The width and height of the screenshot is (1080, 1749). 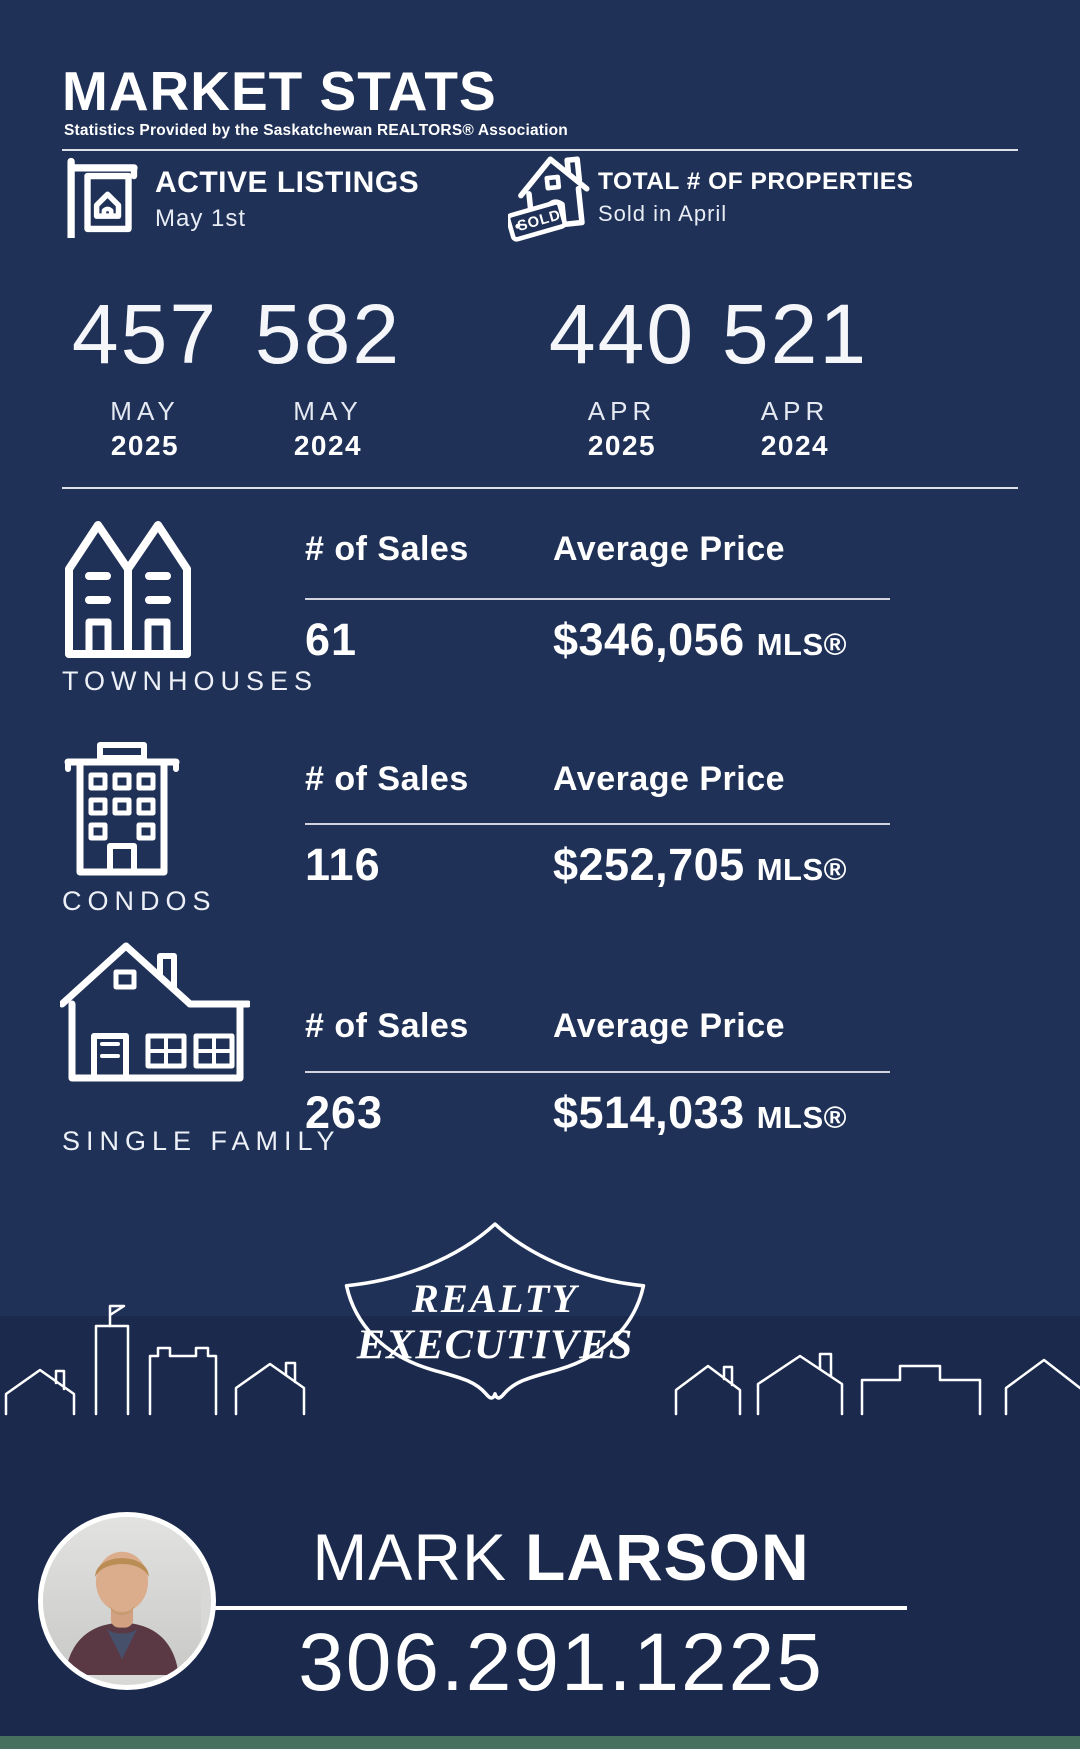 I want to click on bottom-accent-bar, so click(x=540, y=1742).